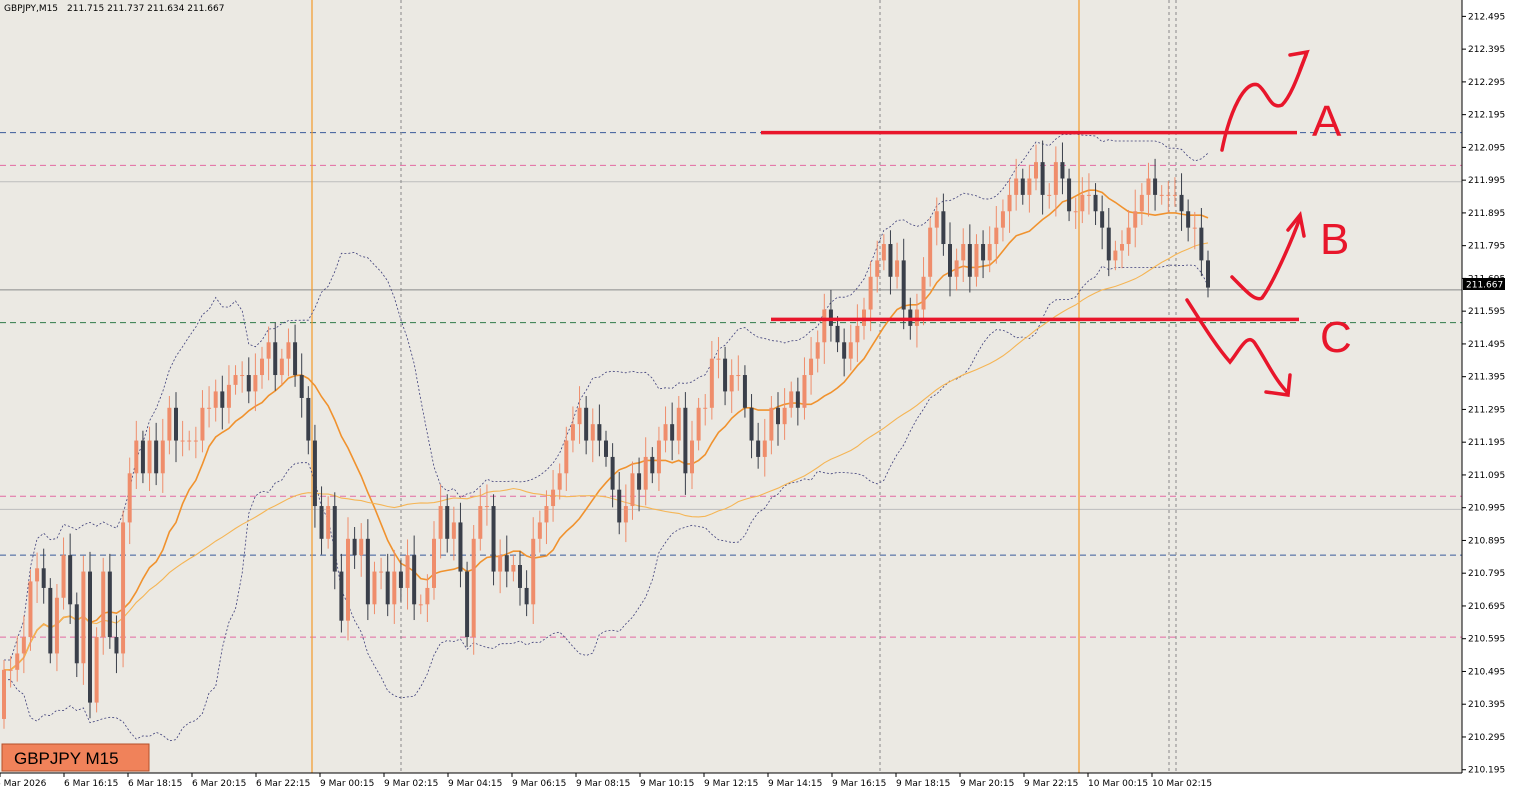 This screenshot has height=796, width=1513. I want to click on time-tick-label: 6 Mar 2026, so click(23, 784).